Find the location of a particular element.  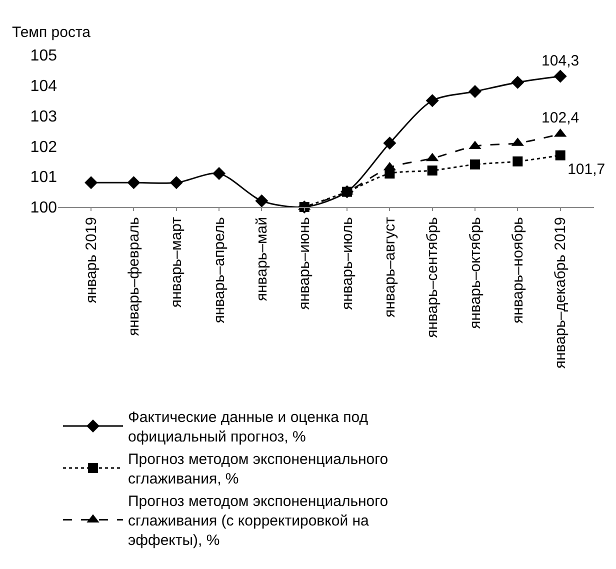

legend-label: Фактические данные и оценка под официальный прогноз, % is located at coordinates (248, 427).